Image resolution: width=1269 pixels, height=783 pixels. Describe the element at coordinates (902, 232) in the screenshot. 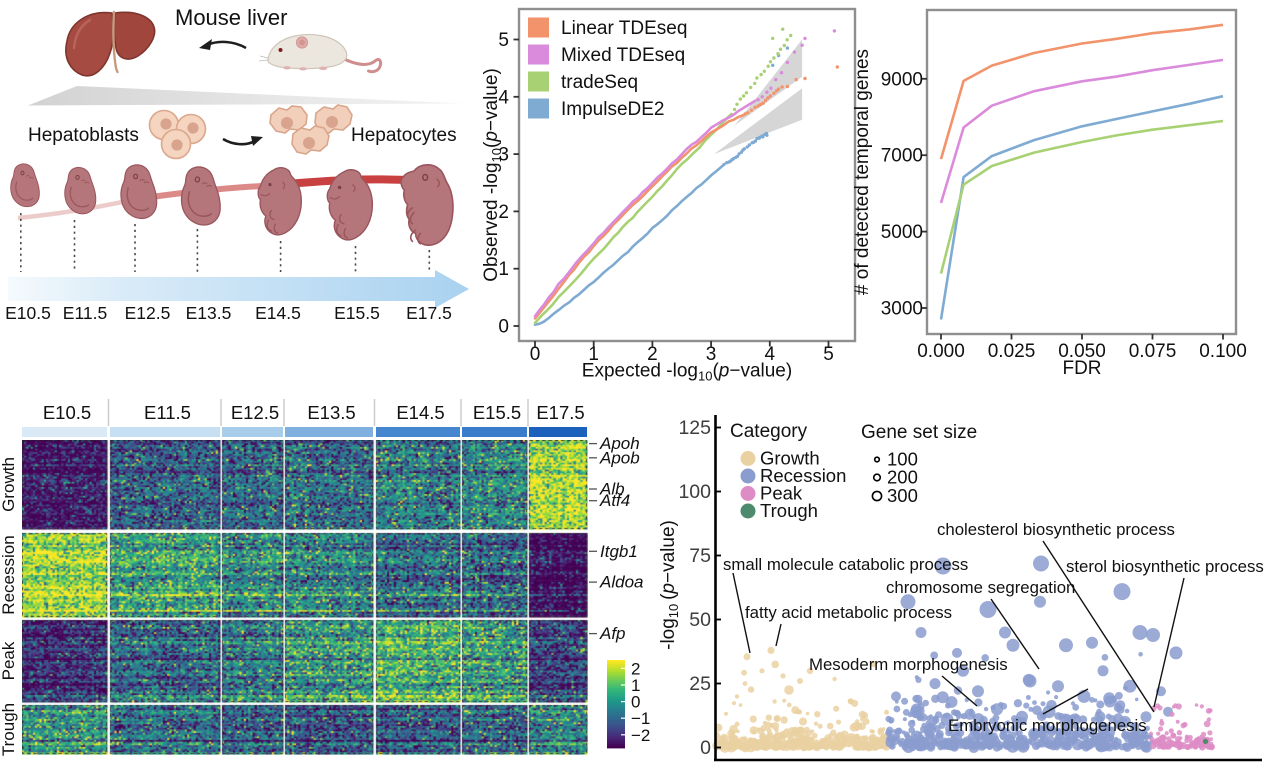

I see `svg-text: 5000` at that location.